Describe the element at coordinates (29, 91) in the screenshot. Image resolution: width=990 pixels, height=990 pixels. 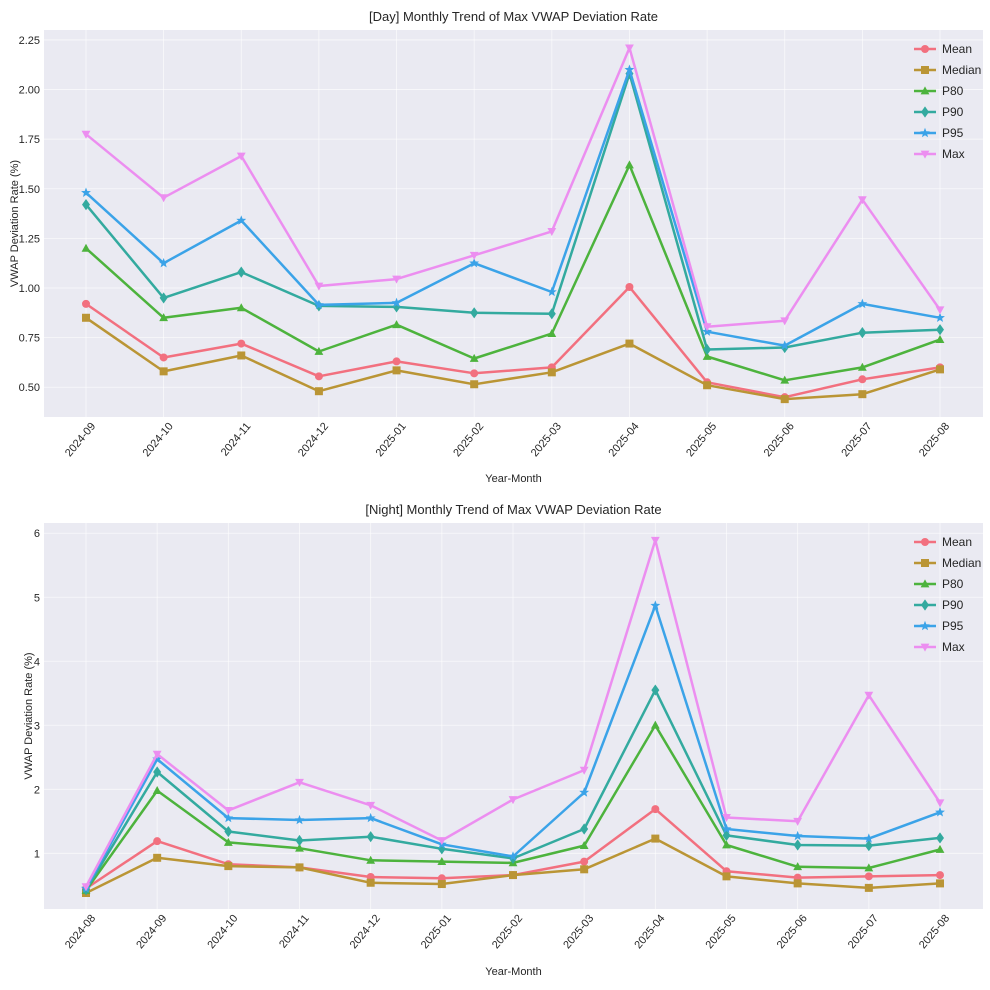
I see `y-tick-label: 2.00` at that location.